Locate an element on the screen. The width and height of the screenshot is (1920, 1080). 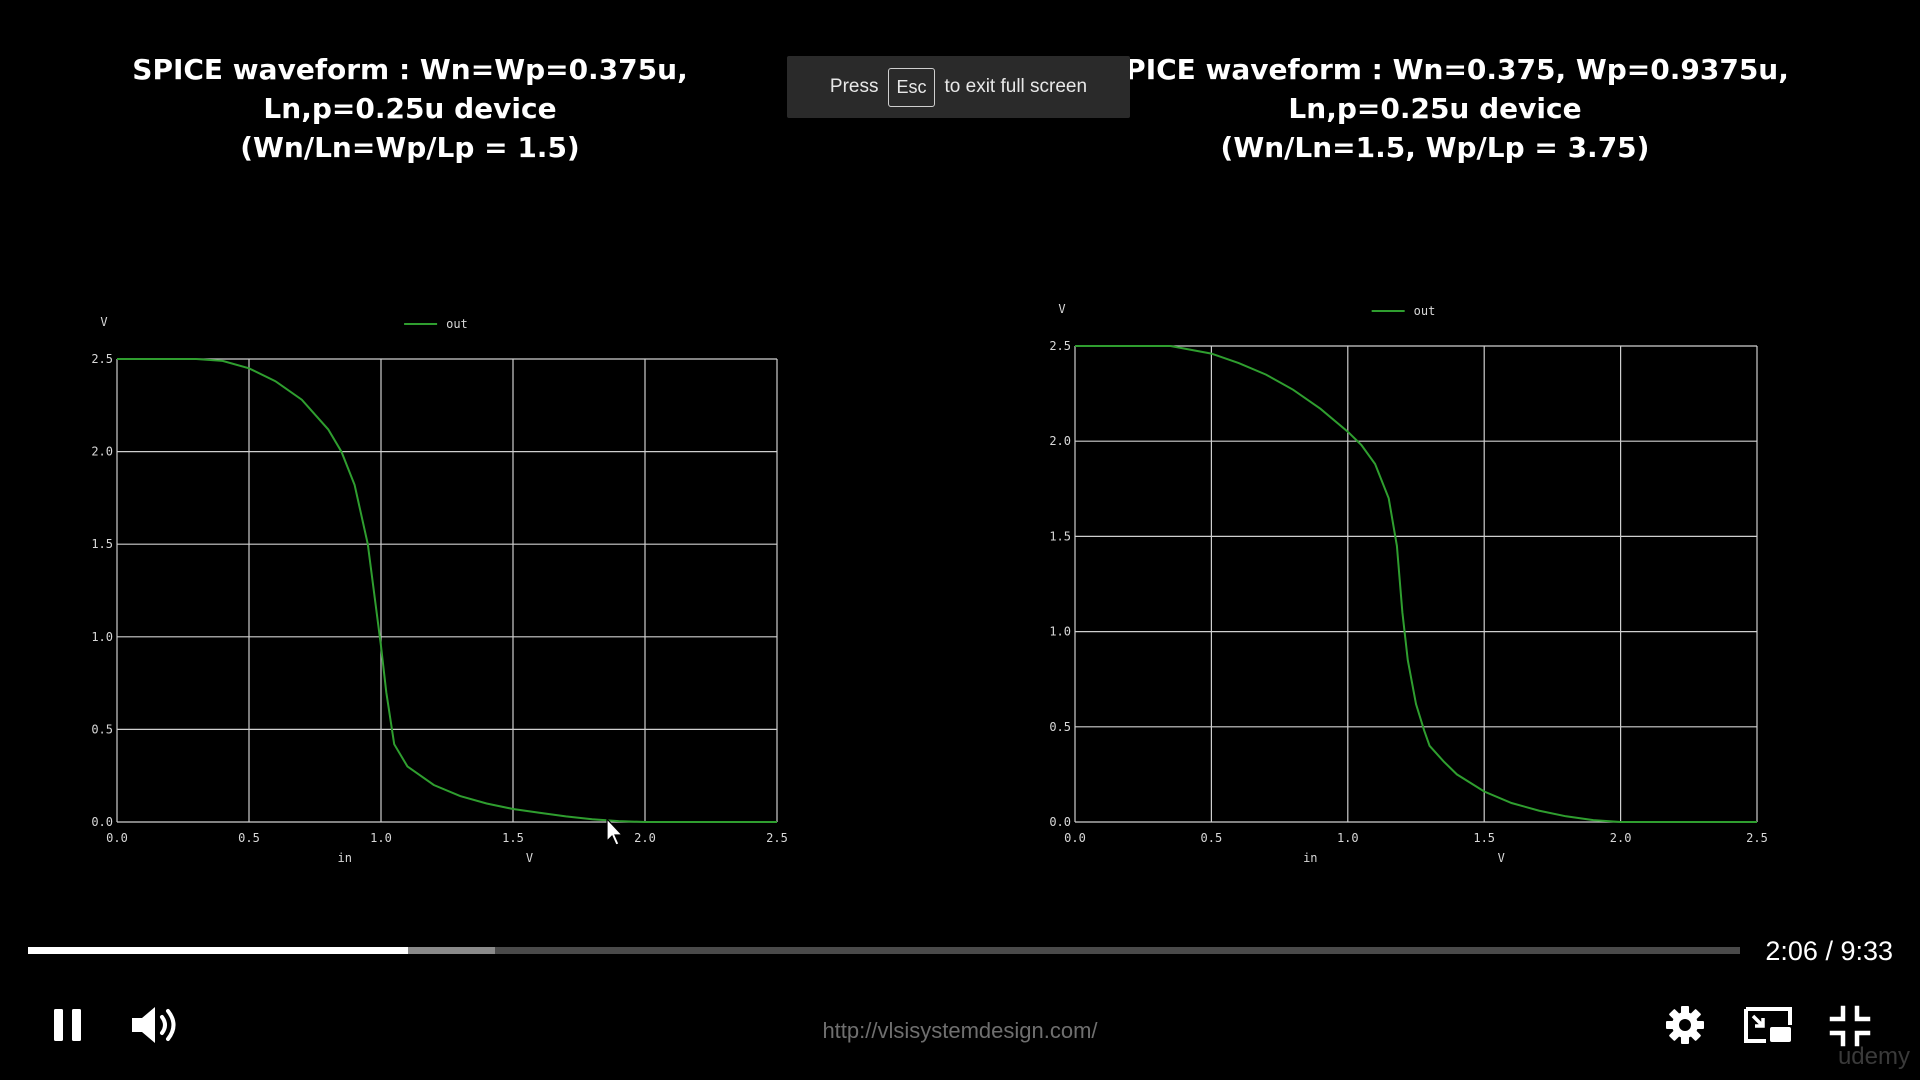
settings-icon is located at coordinates (1685, 1025).